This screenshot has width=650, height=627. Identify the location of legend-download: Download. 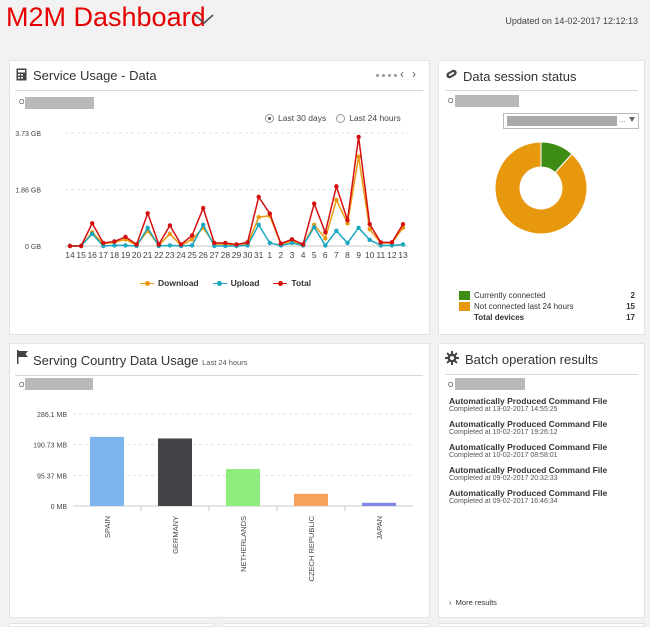
(169, 283).